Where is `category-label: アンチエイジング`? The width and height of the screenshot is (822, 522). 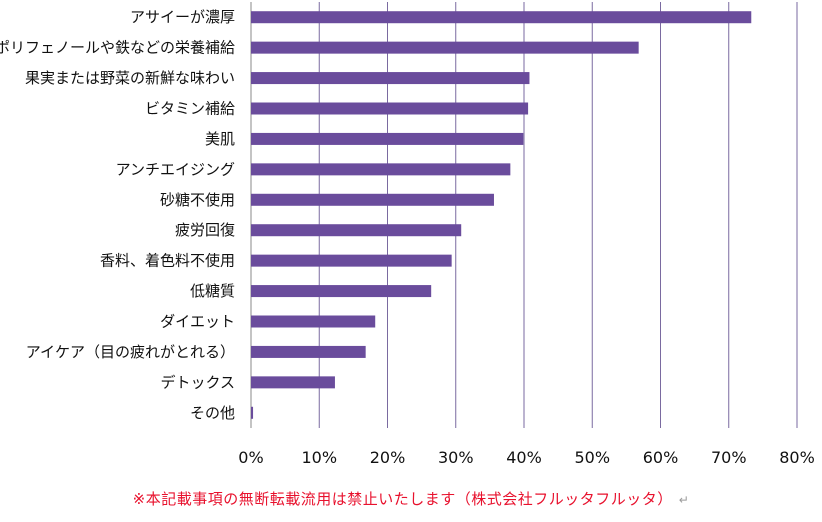 category-label: アンチエイジング is located at coordinates (175, 169).